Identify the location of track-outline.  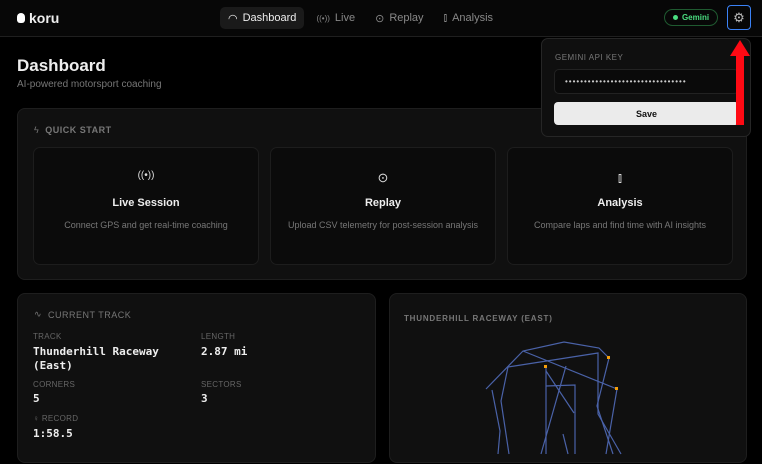
(553, 398).